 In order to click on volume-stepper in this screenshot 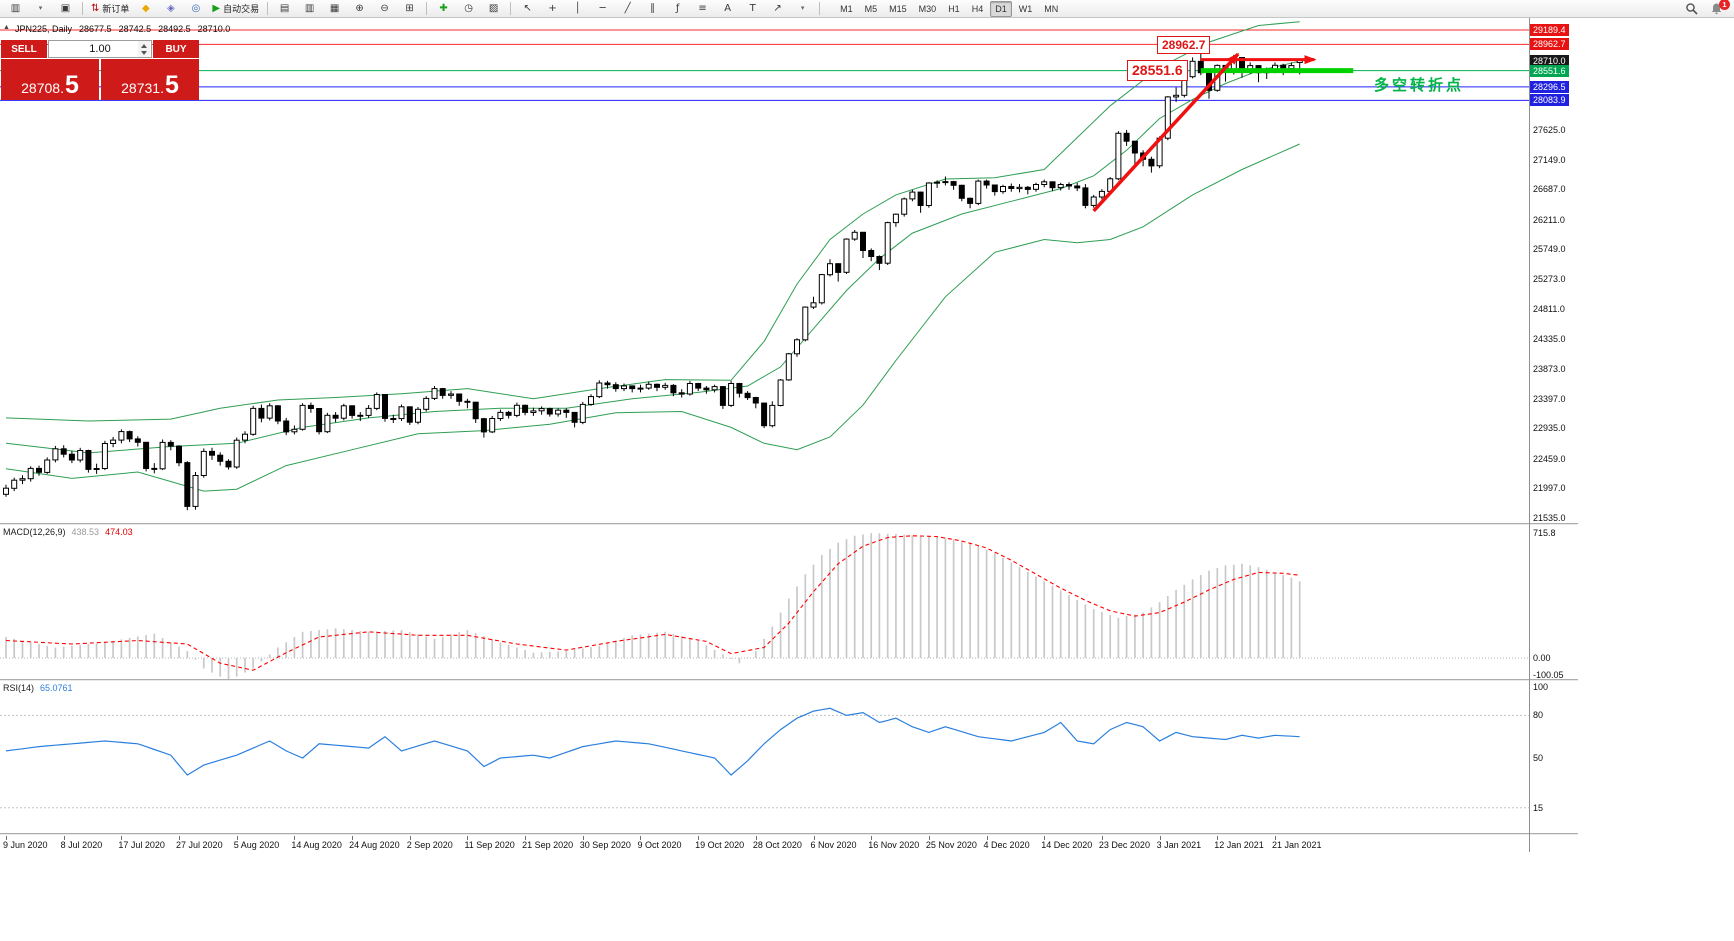, I will do `click(144, 49)`.